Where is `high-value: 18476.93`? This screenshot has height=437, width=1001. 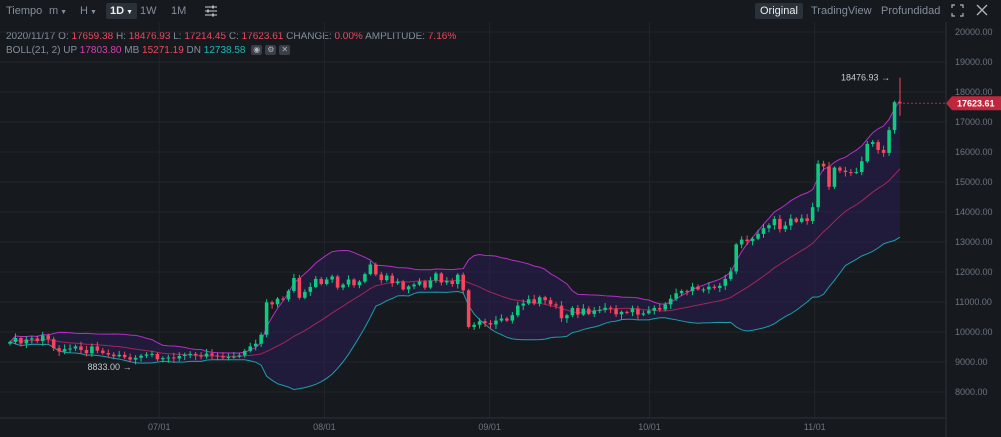 high-value: 18476.93 is located at coordinates (149, 36).